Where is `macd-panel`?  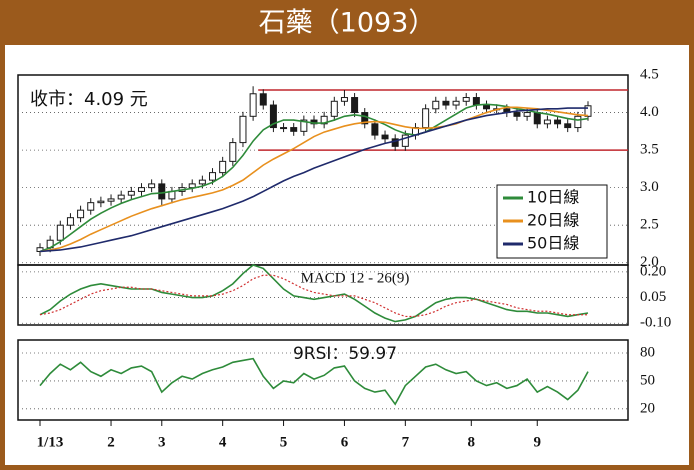 macd-panel is located at coordinates (323, 295).